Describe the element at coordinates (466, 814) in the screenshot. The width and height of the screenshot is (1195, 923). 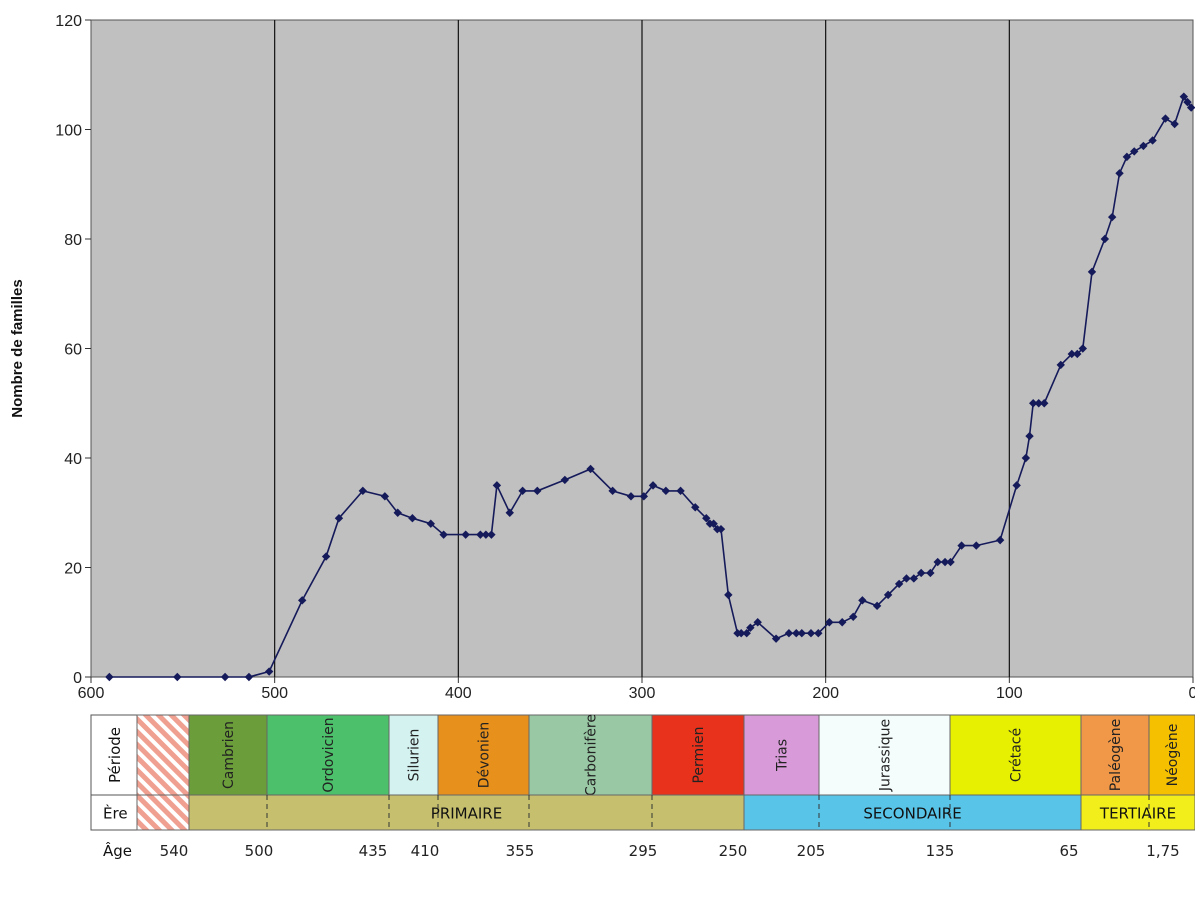
I see `era-label-0: PRIMAIRE` at that location.